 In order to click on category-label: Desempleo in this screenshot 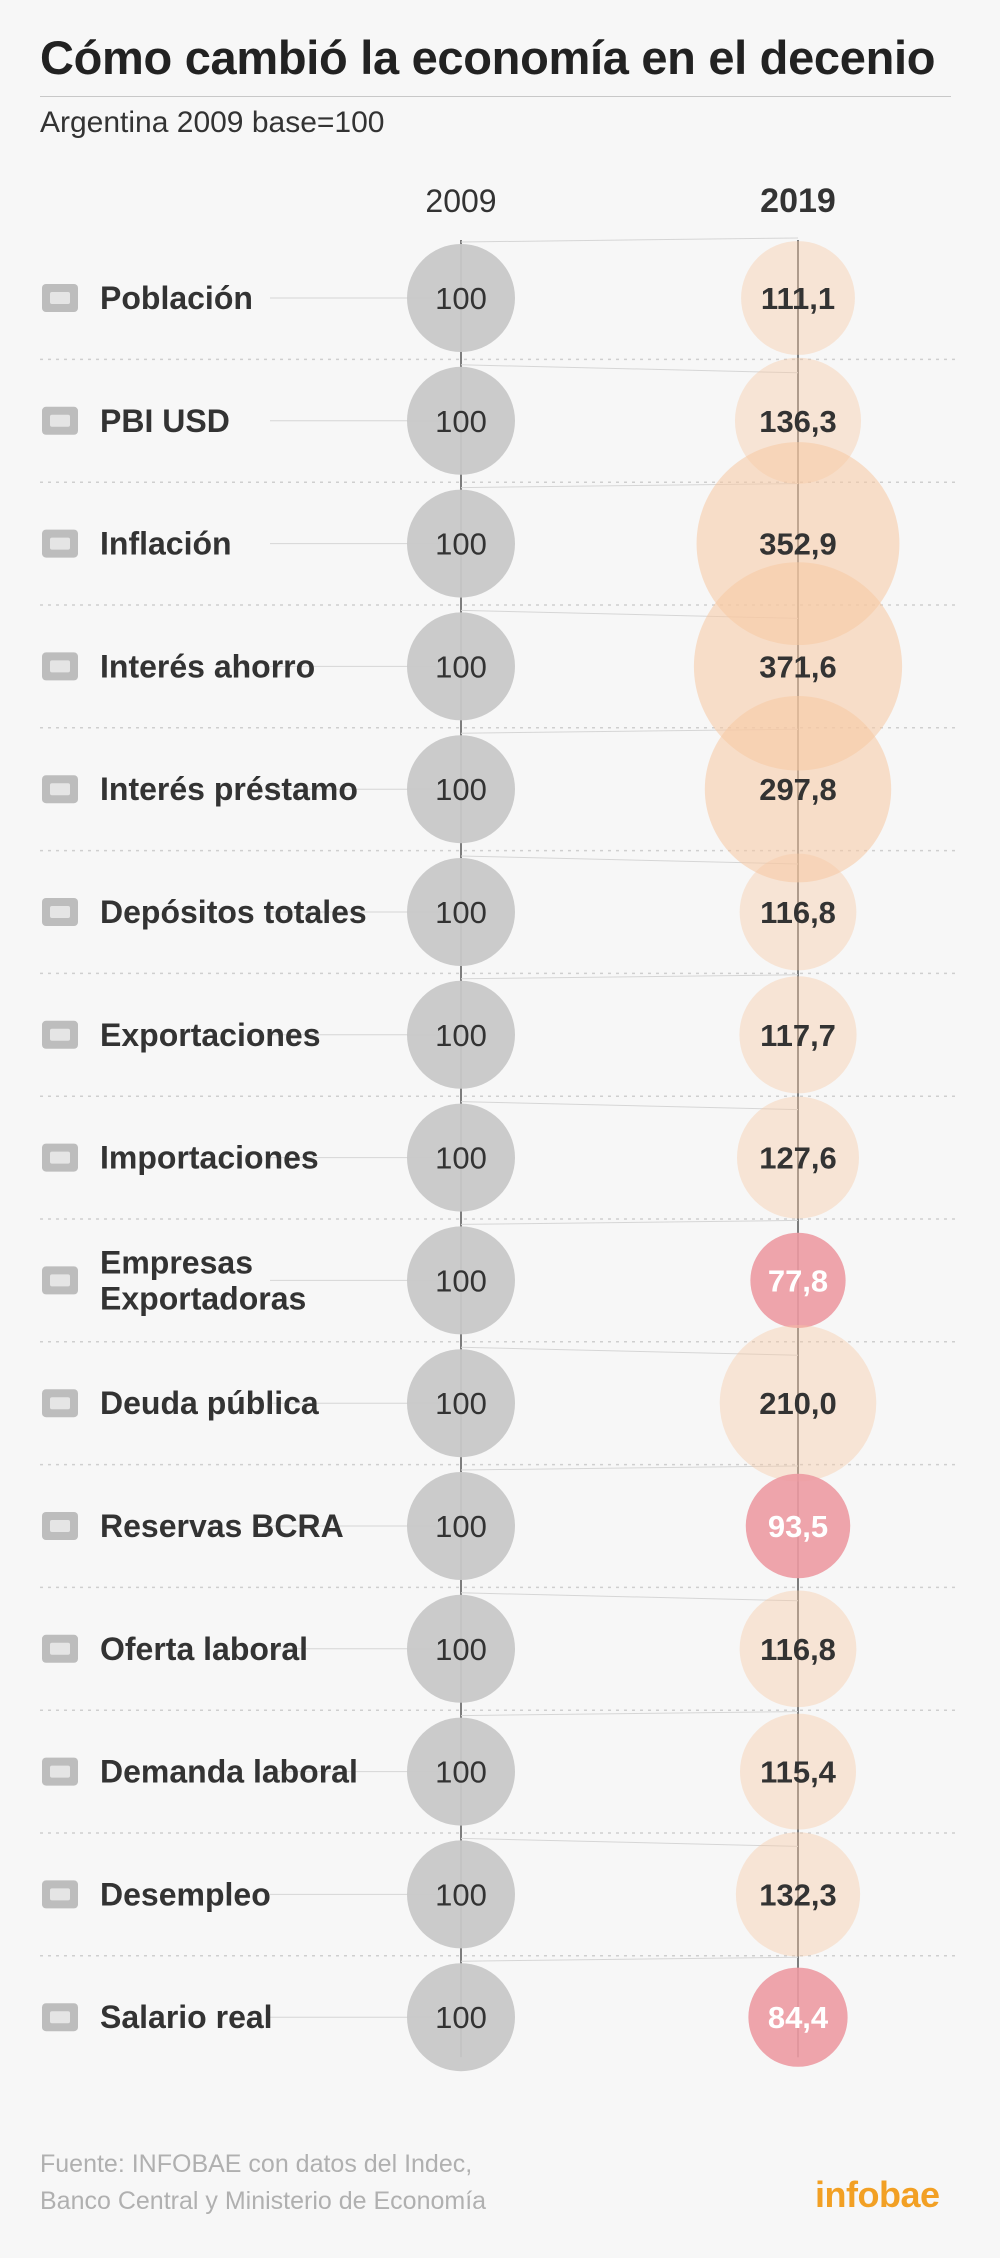, I will do `click(185, 1894)`.